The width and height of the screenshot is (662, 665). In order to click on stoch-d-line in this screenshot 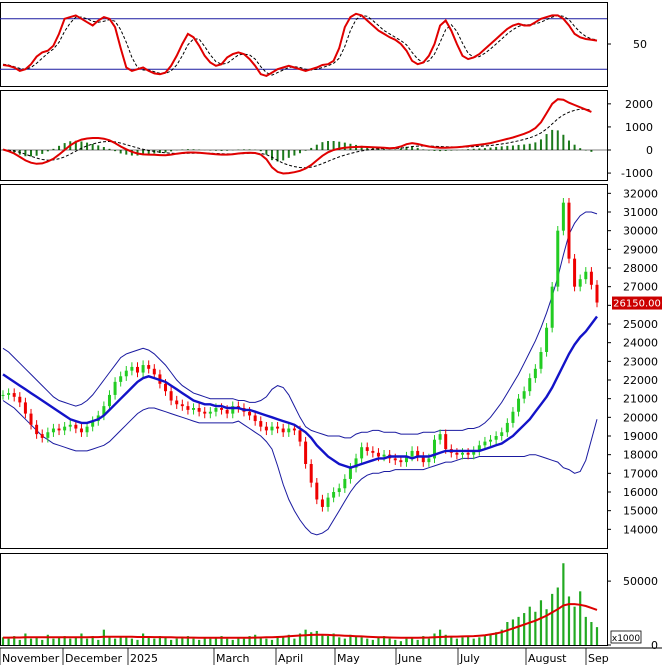, I will do `click(300, 45)`.